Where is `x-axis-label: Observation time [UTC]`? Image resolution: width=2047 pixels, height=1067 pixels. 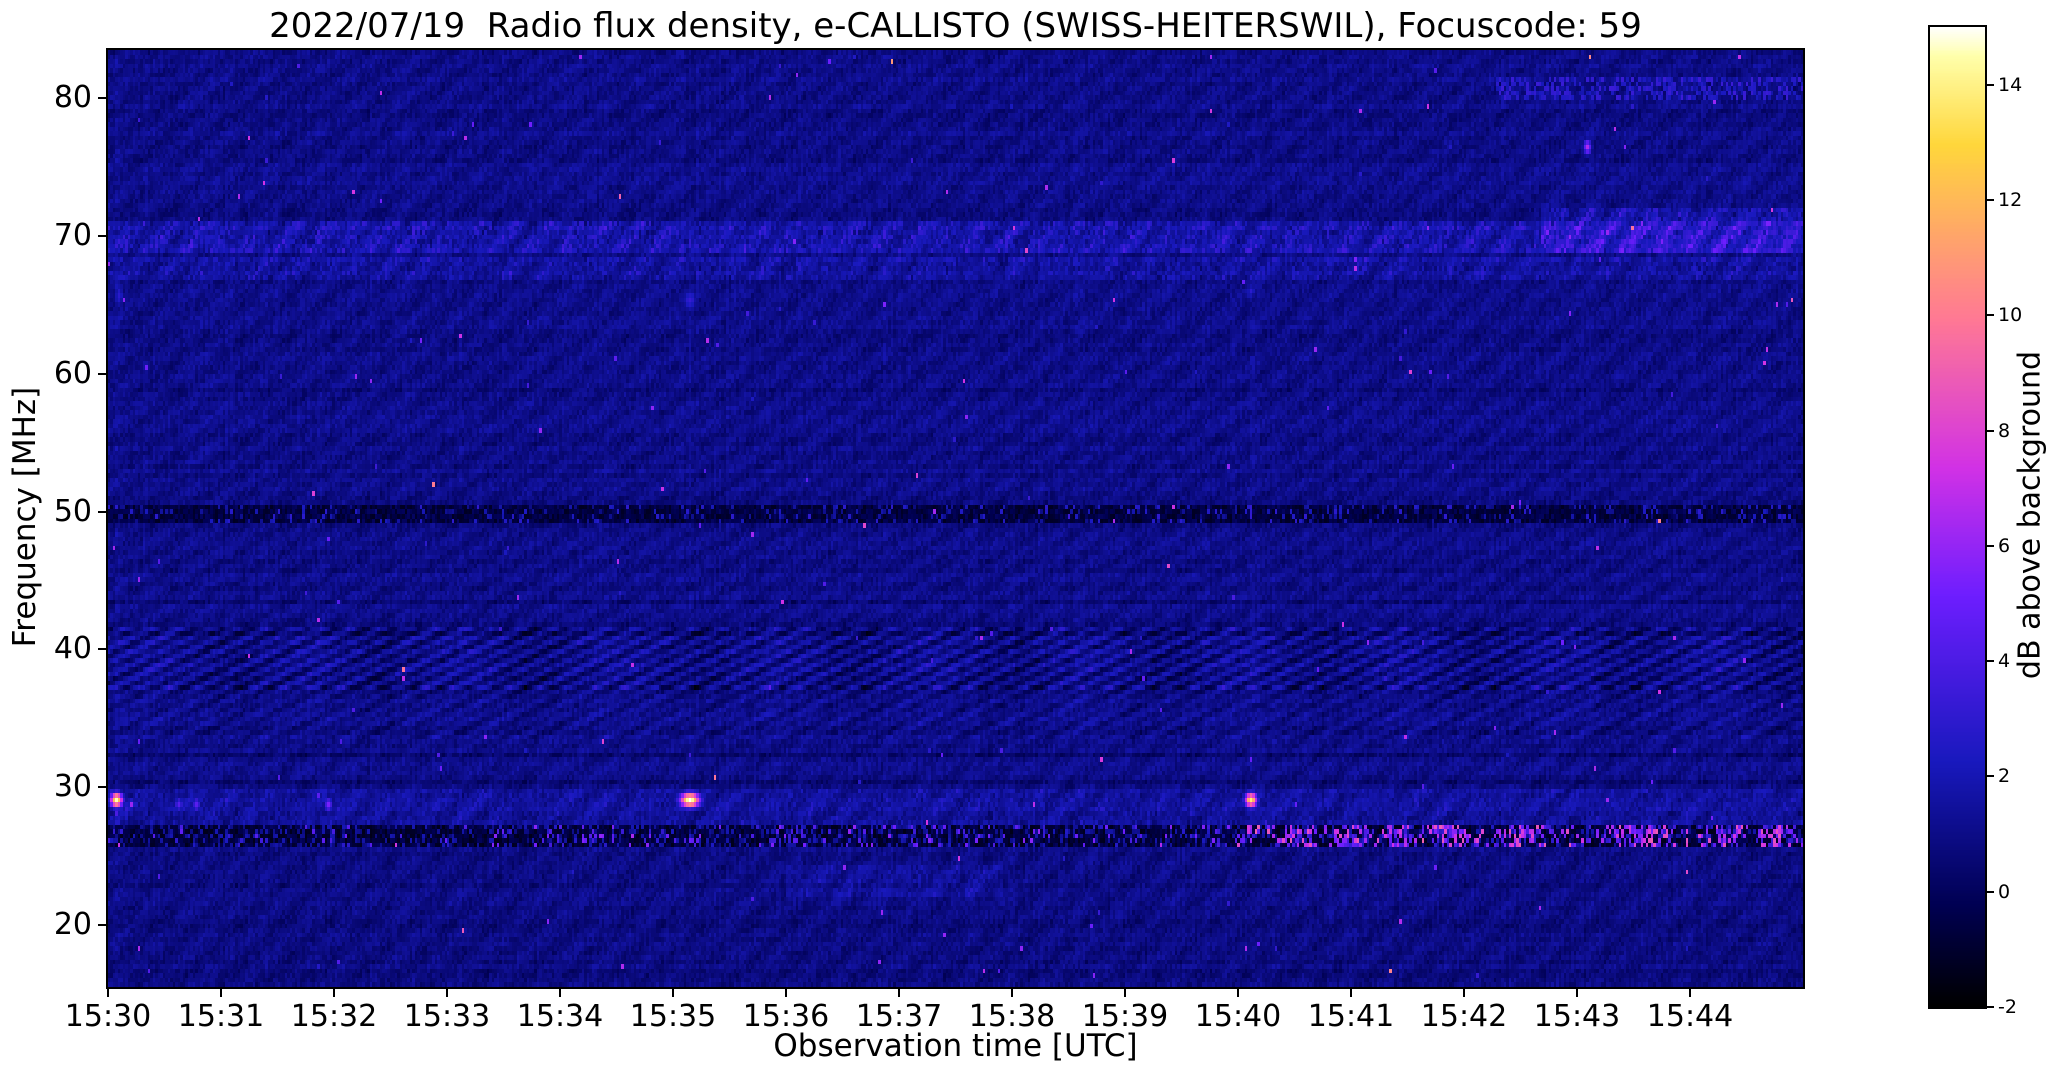 x-axis-label: Observation time [UTC] is located at coordinates (955, 1046).